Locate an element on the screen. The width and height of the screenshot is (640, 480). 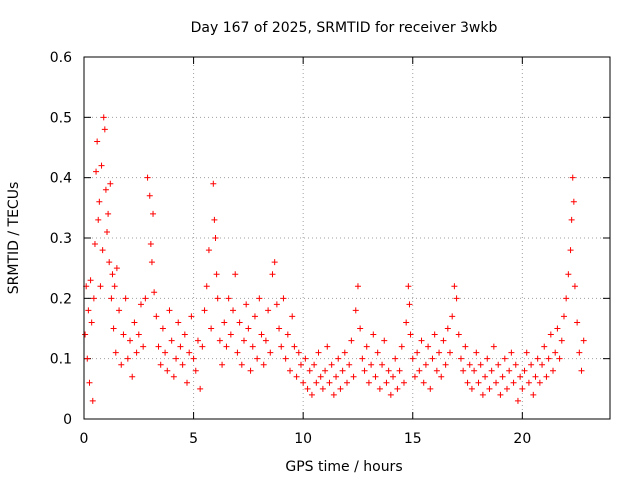
y-tick-label: 0.3 is located at coordinates (61, 239).